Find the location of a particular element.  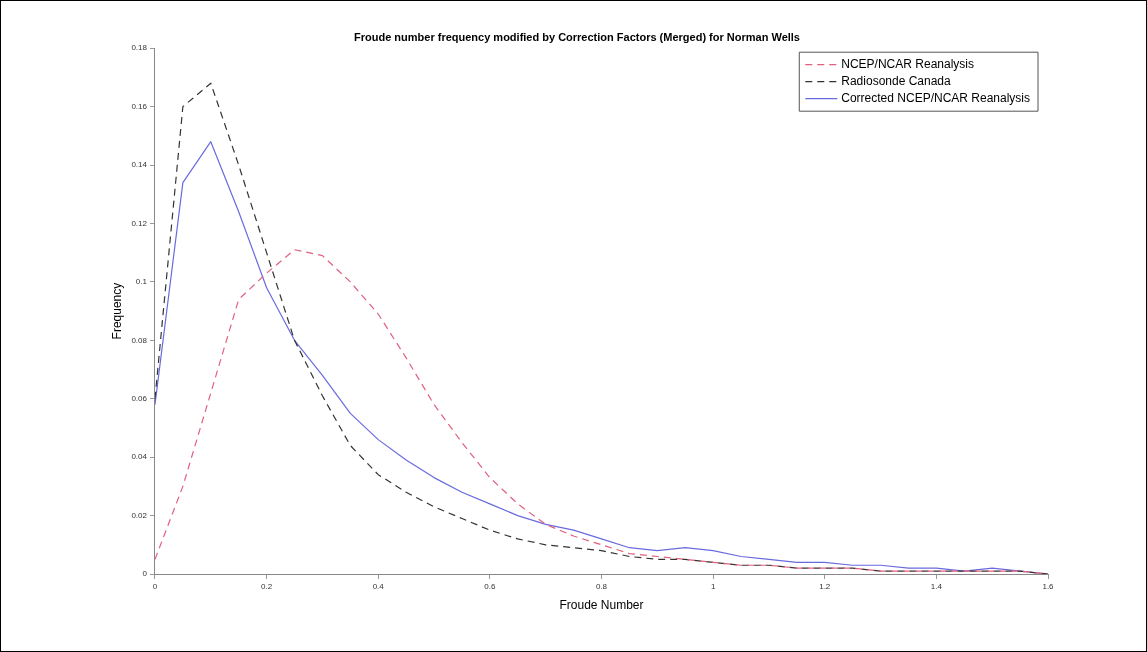

x-tick-label: 1 is located at coordinates (713, 586).